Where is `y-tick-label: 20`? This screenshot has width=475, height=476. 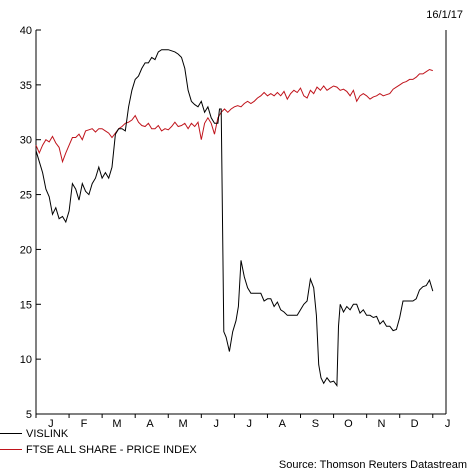
y-tick-label: 20 is located at coordinates (26, 250).